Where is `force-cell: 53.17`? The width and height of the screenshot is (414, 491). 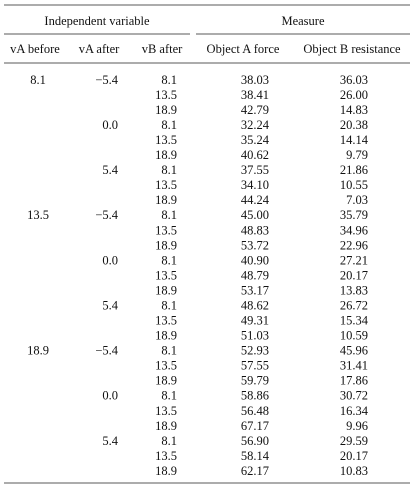 force-cell: 53.17 is located at coordinates (255, 290).